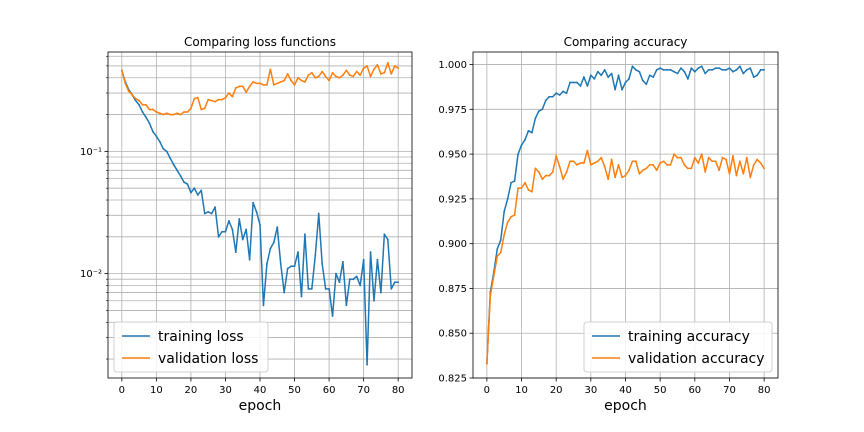 This screenshot has width=864, height=432. What do you see at coordinates (208, 359) in the screenshot?
I see `legend-label: validation loss` at bounding box center [208, 359].